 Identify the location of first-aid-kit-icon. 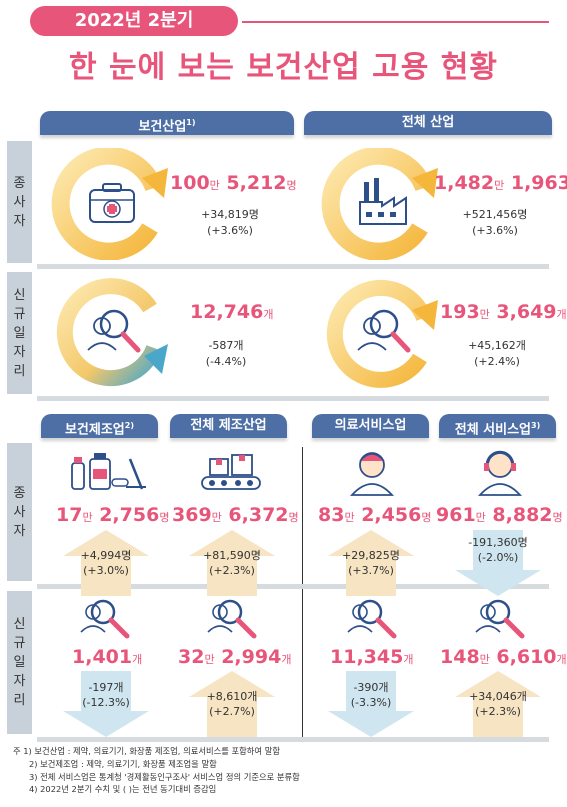
(110, 205).